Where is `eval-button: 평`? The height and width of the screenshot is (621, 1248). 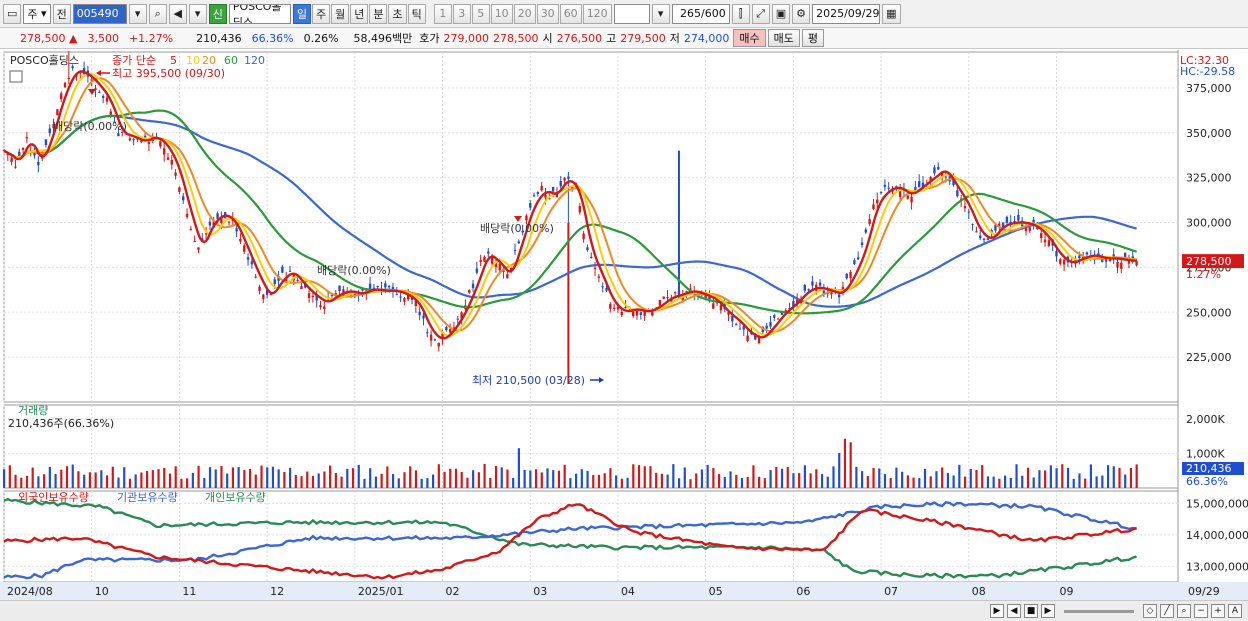 eval-button: 평 is located at coordinates (813, 38).